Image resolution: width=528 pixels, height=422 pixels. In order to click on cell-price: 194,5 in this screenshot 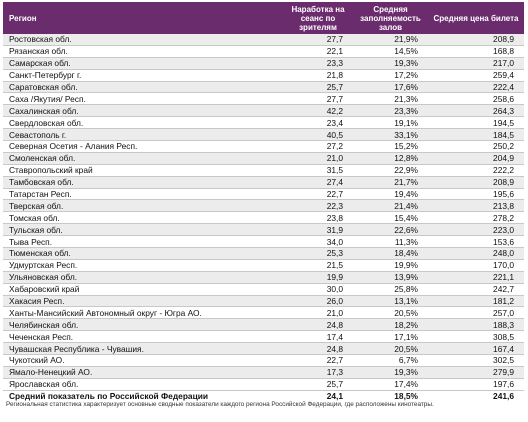, I will do `click(476, 123)`.